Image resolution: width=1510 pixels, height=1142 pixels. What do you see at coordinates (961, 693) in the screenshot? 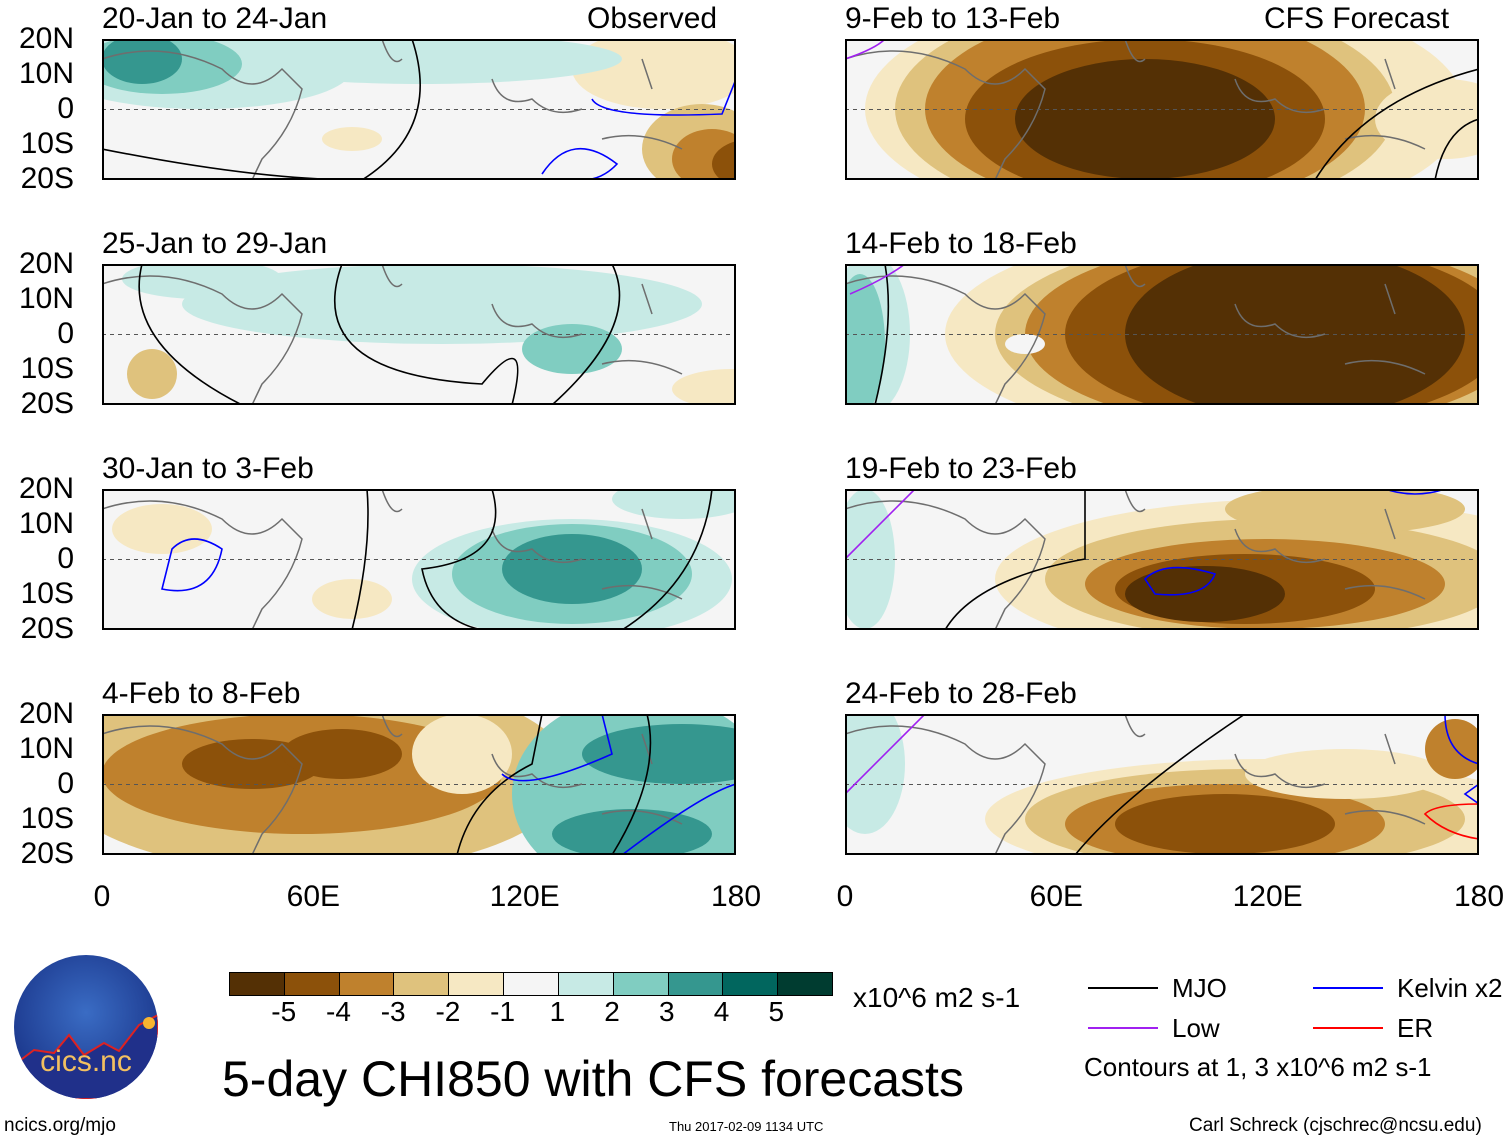
I see `panel-title: 24-Feb to 28-Feb` at bounding box center [961, 693].